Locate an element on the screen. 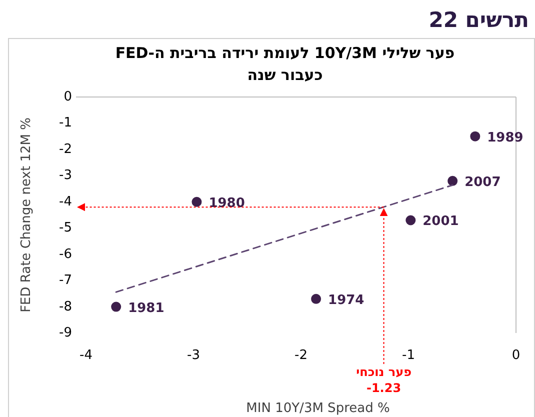 The height and width of the screenshot is (417, 535). annotation: 2001 is located at coordinates (440, 222).